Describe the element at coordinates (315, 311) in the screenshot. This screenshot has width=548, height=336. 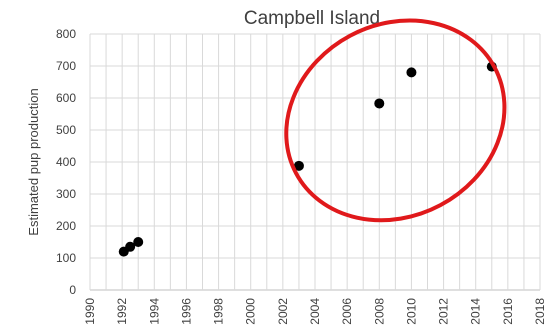
I see `x-tick-label-2004: 2004` at that location.